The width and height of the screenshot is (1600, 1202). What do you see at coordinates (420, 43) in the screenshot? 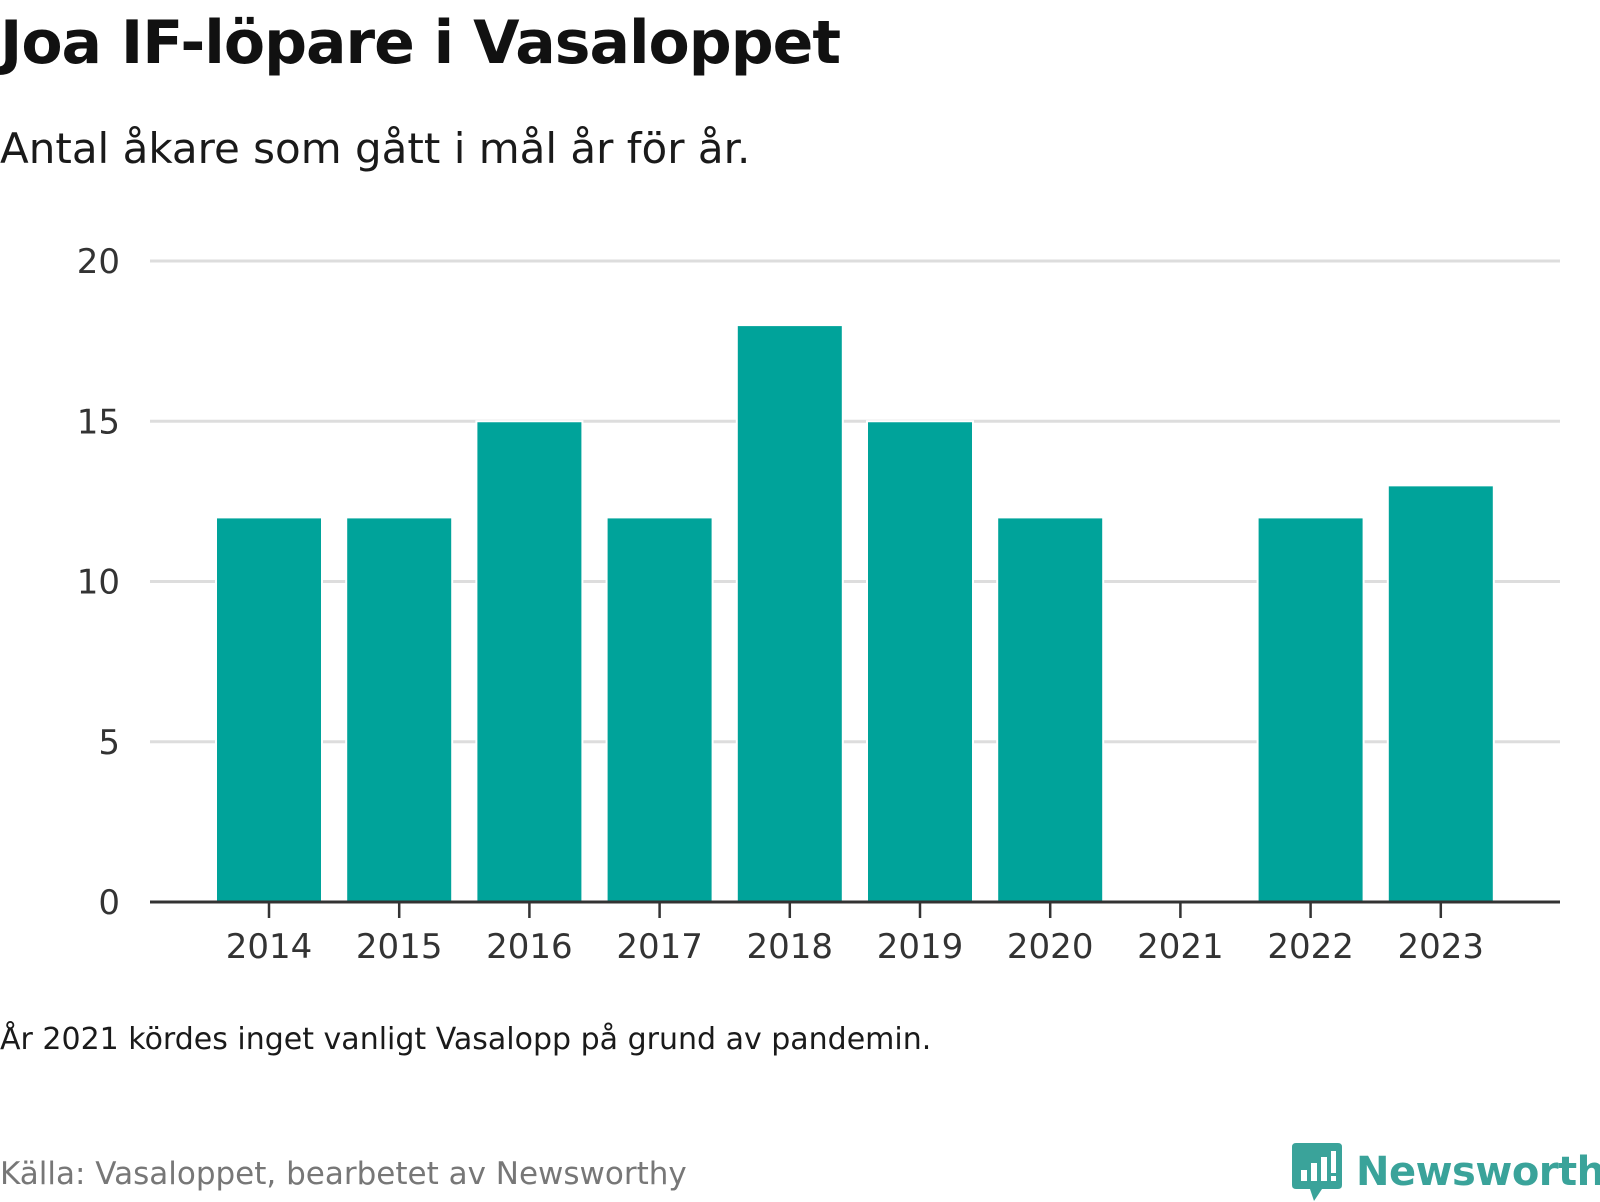
I see `chart-title: Joa IF-löpare i Vasaloppet` at bounding box center [420, 43].